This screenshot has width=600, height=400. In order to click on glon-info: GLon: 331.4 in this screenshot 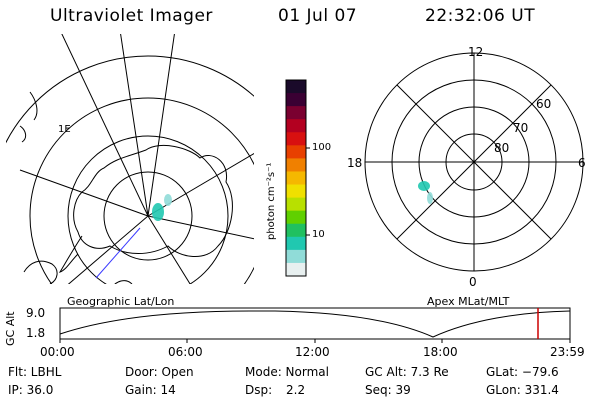, I will do `click(522, 390)`.